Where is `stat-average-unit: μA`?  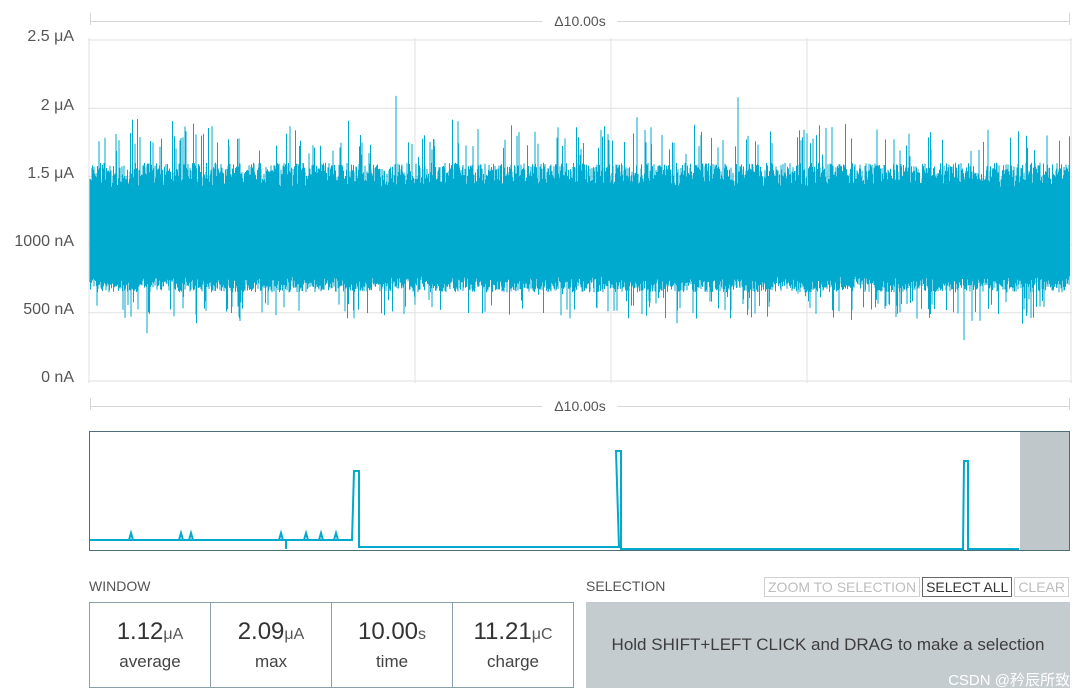
stat-average-unit: μA is located at coordinates (173, 634).